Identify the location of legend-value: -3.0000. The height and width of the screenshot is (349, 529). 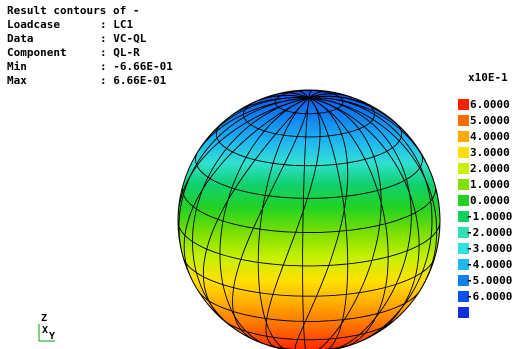
(489, 248).